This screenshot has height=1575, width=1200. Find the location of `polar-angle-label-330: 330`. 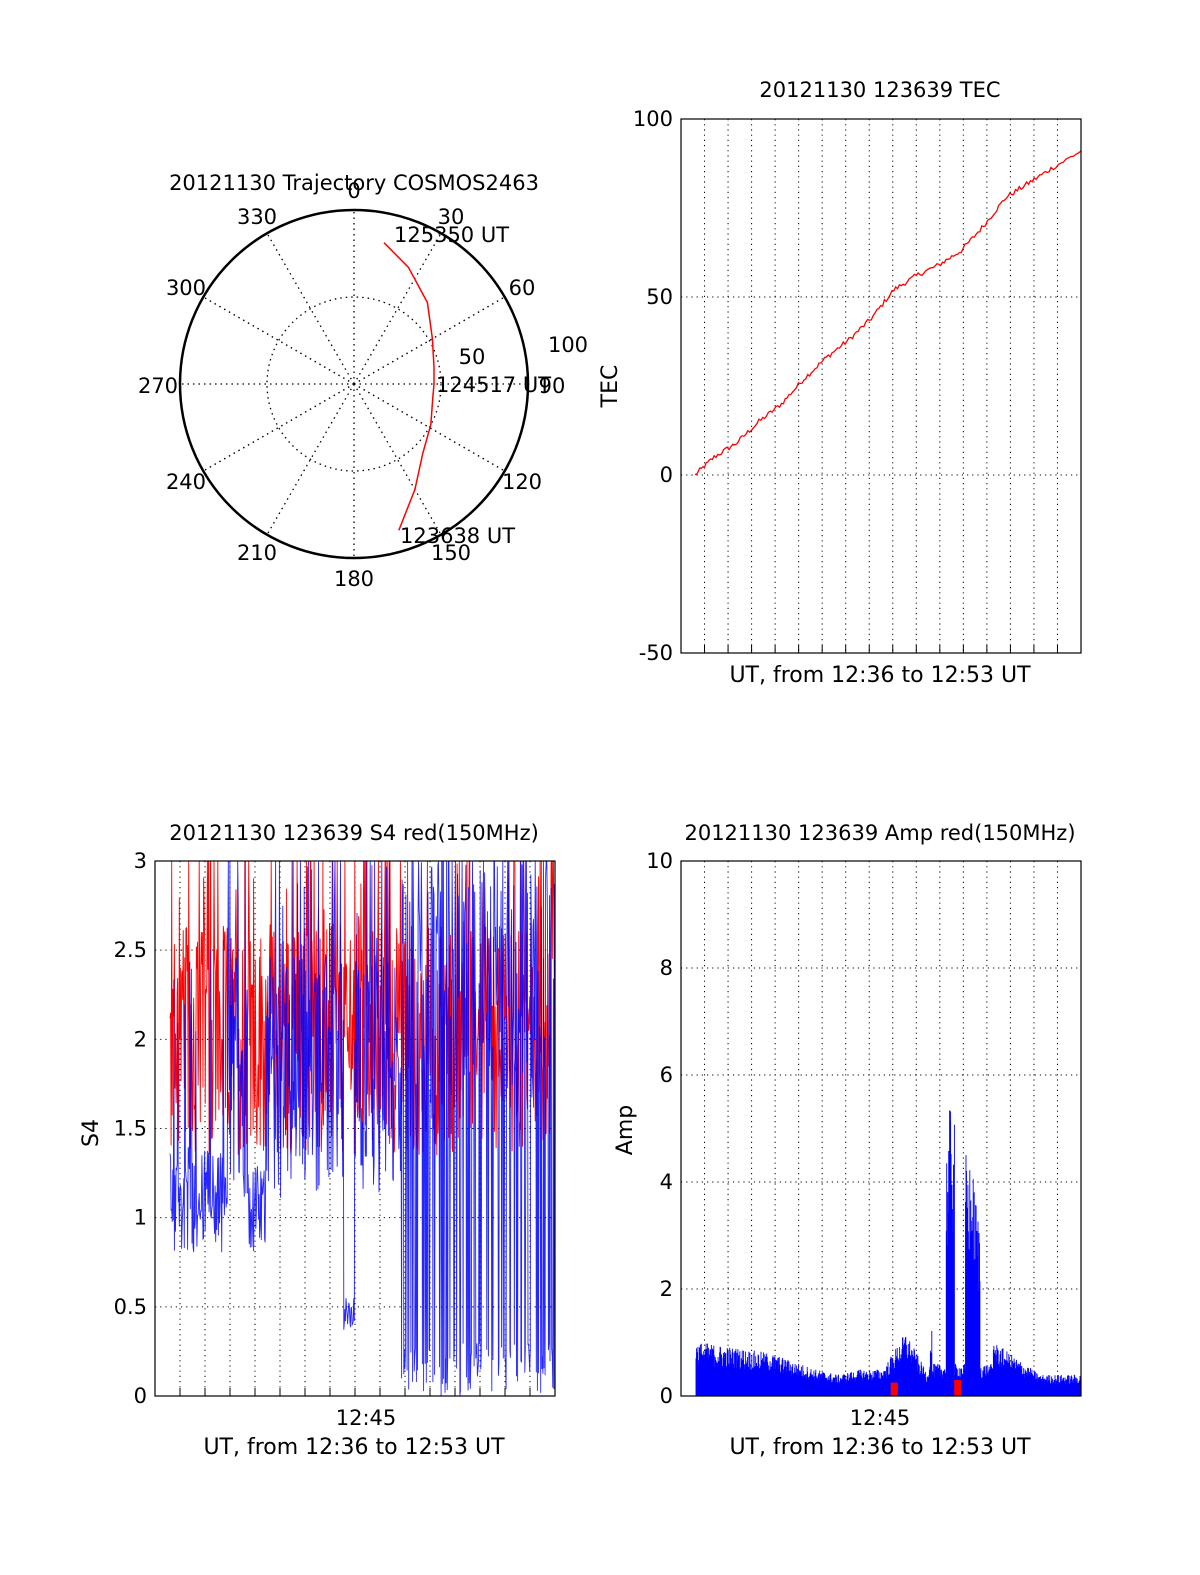

polar-angle-label-330: 330 is located at coordinates (257, 217).